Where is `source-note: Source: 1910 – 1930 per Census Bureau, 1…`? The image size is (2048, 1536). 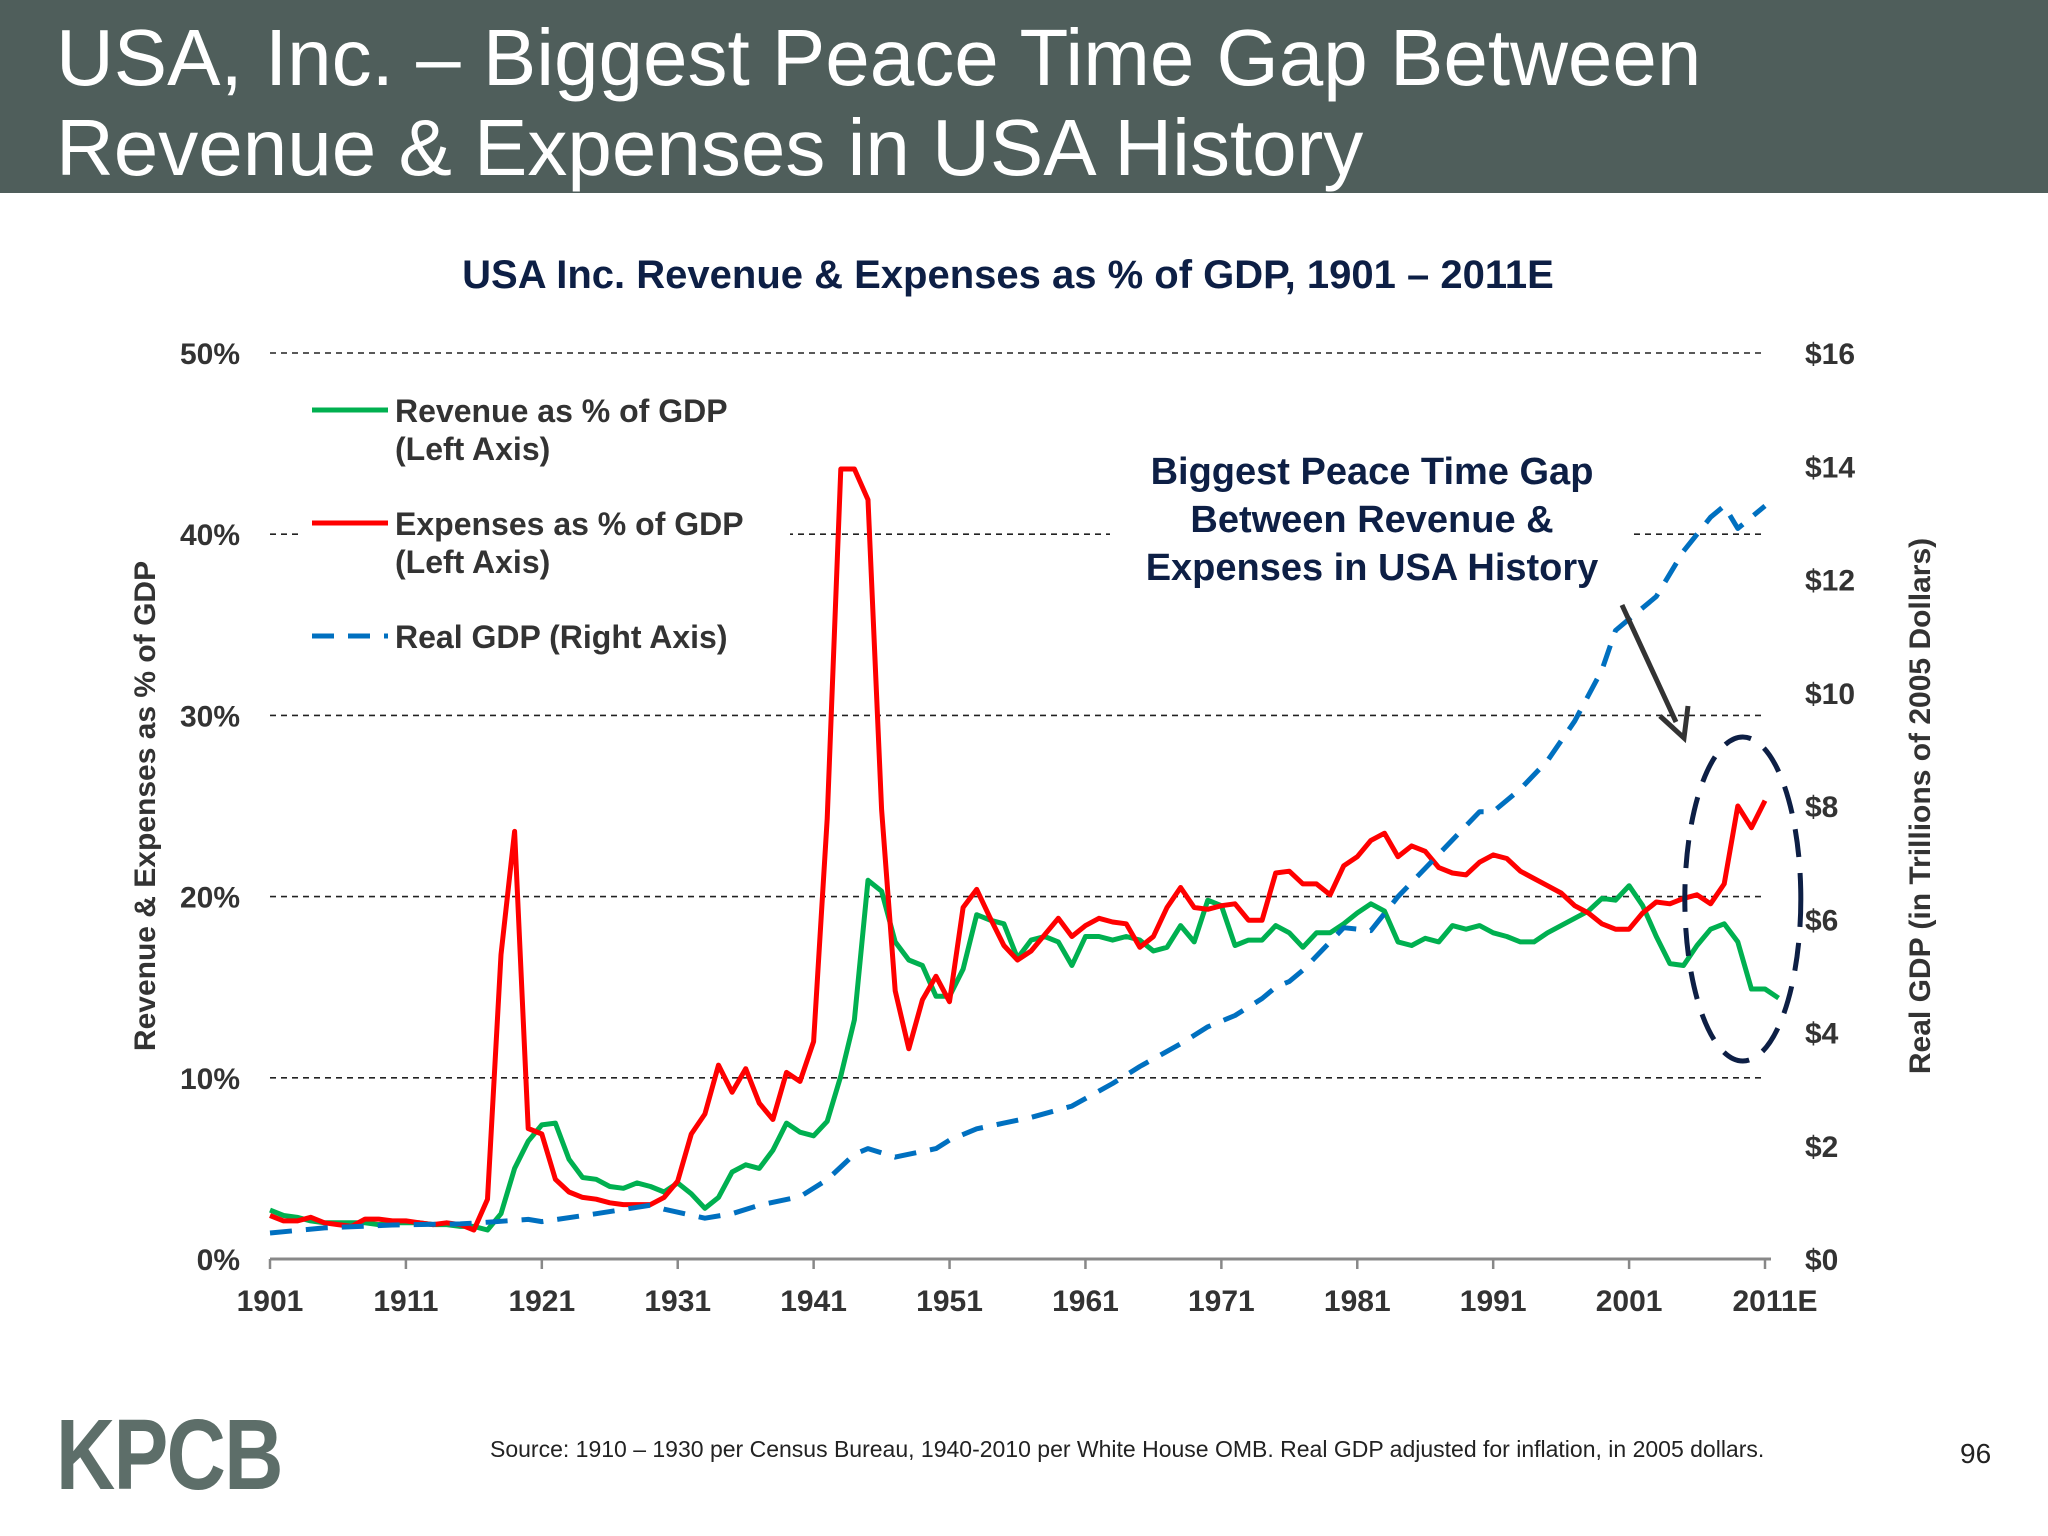
source-note: Source: 1910 – 1930 per Census Bureau, 1… is located at coordinates (1127, 1449).